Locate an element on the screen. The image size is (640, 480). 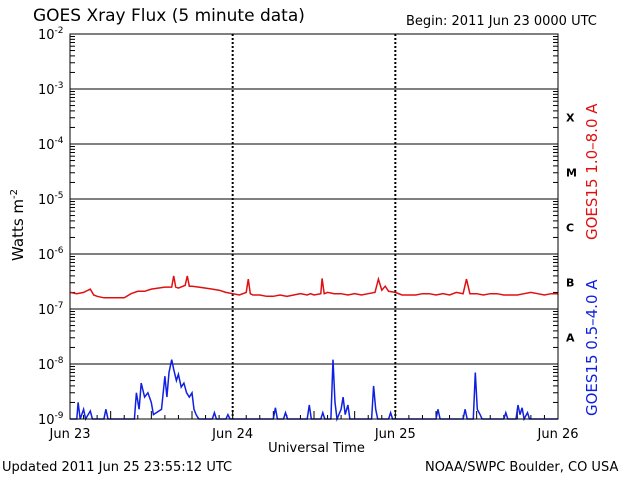
y-tick-label: 10⁻³ is located at coordinates (51, 89).